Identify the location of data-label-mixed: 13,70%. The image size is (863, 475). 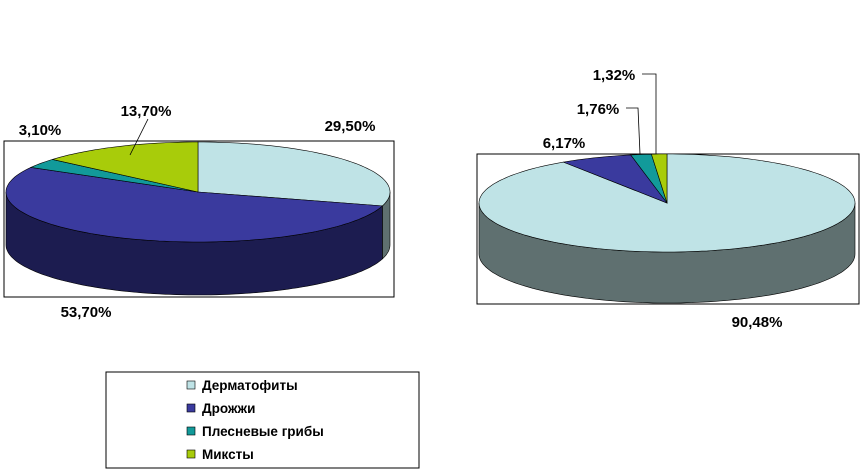
(146, 111).